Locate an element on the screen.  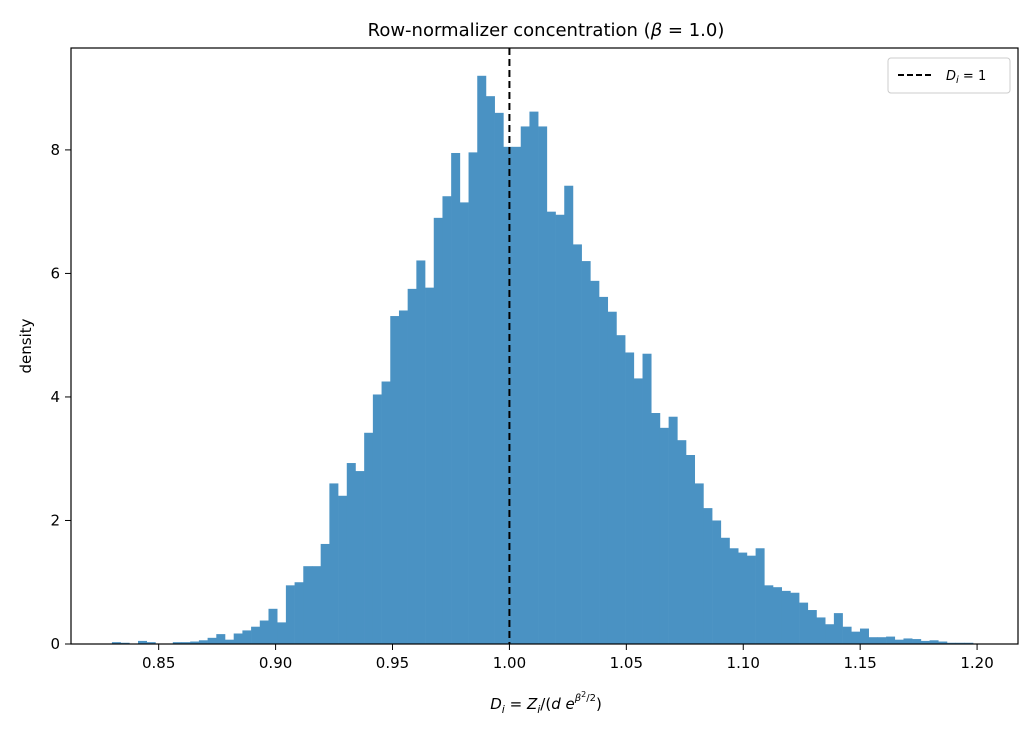
y-tick-label: 6 is located at coordinates (55, 273).